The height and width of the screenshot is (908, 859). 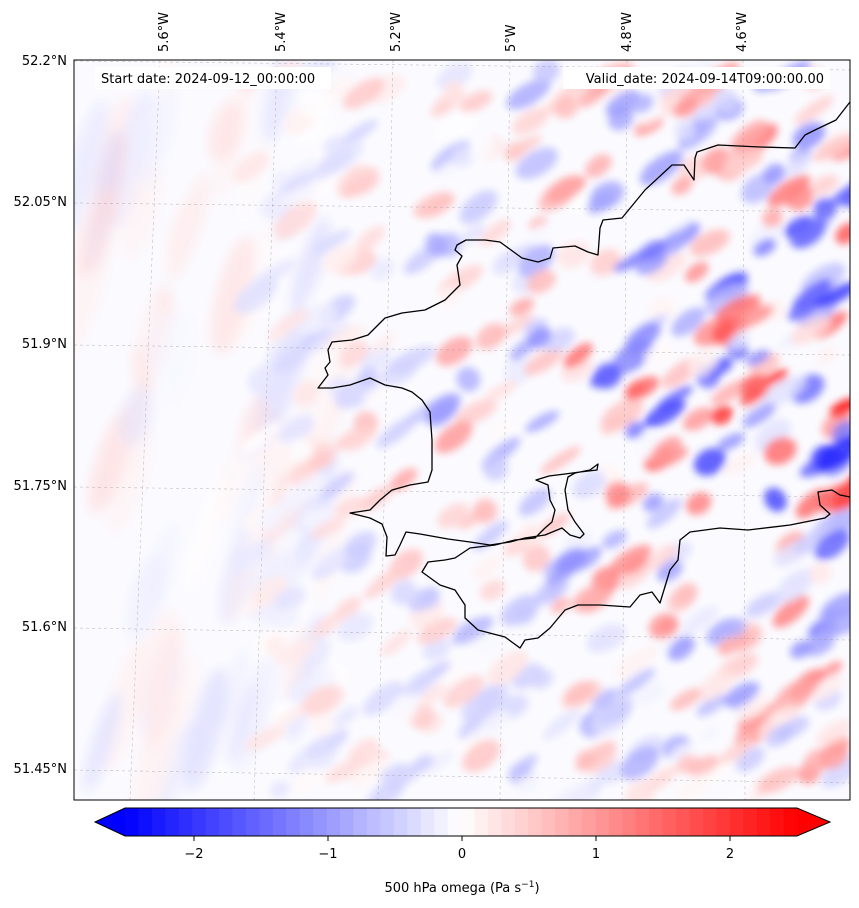 I want to click on colorbar-tick-label: −1, so click(x=327, y=854).